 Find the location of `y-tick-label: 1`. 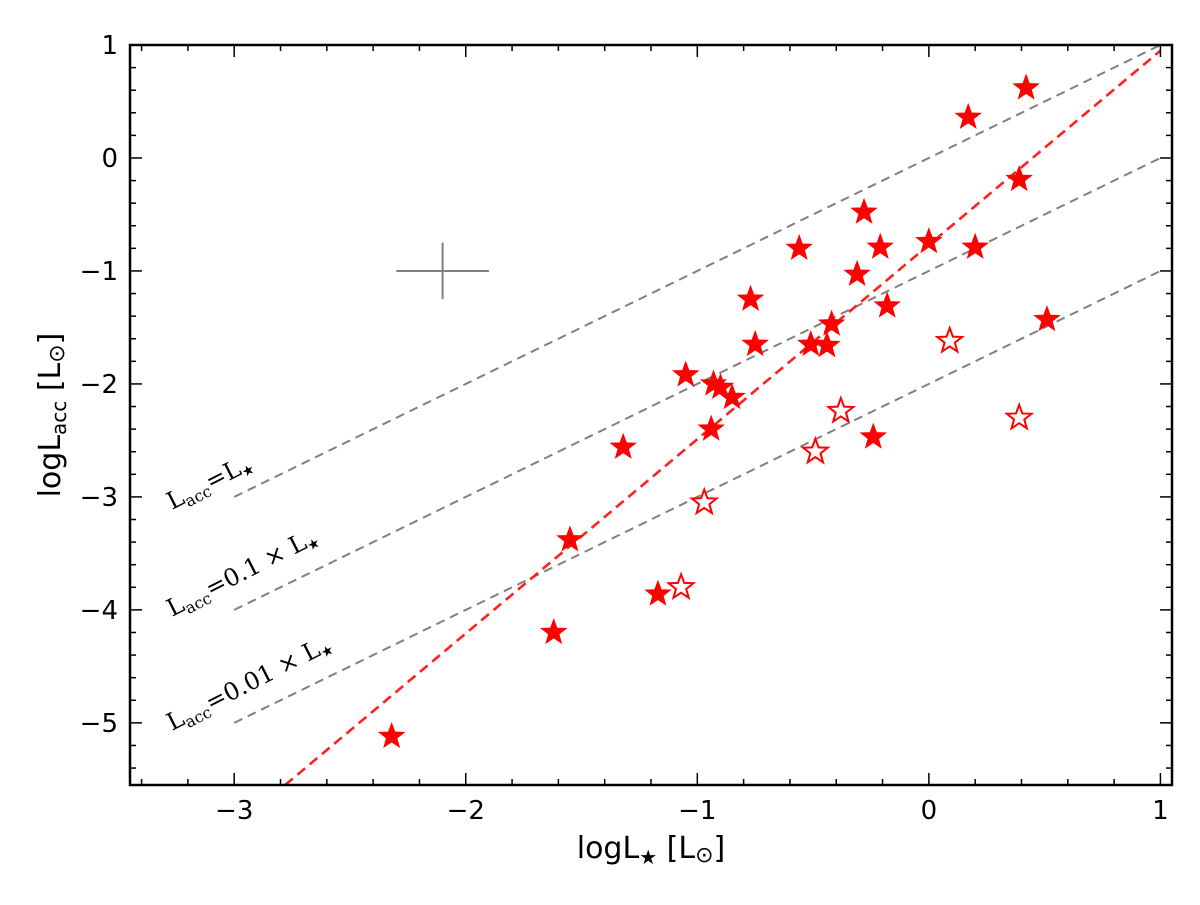

y-tick-label: 1 is located at coordinates (109, 46).